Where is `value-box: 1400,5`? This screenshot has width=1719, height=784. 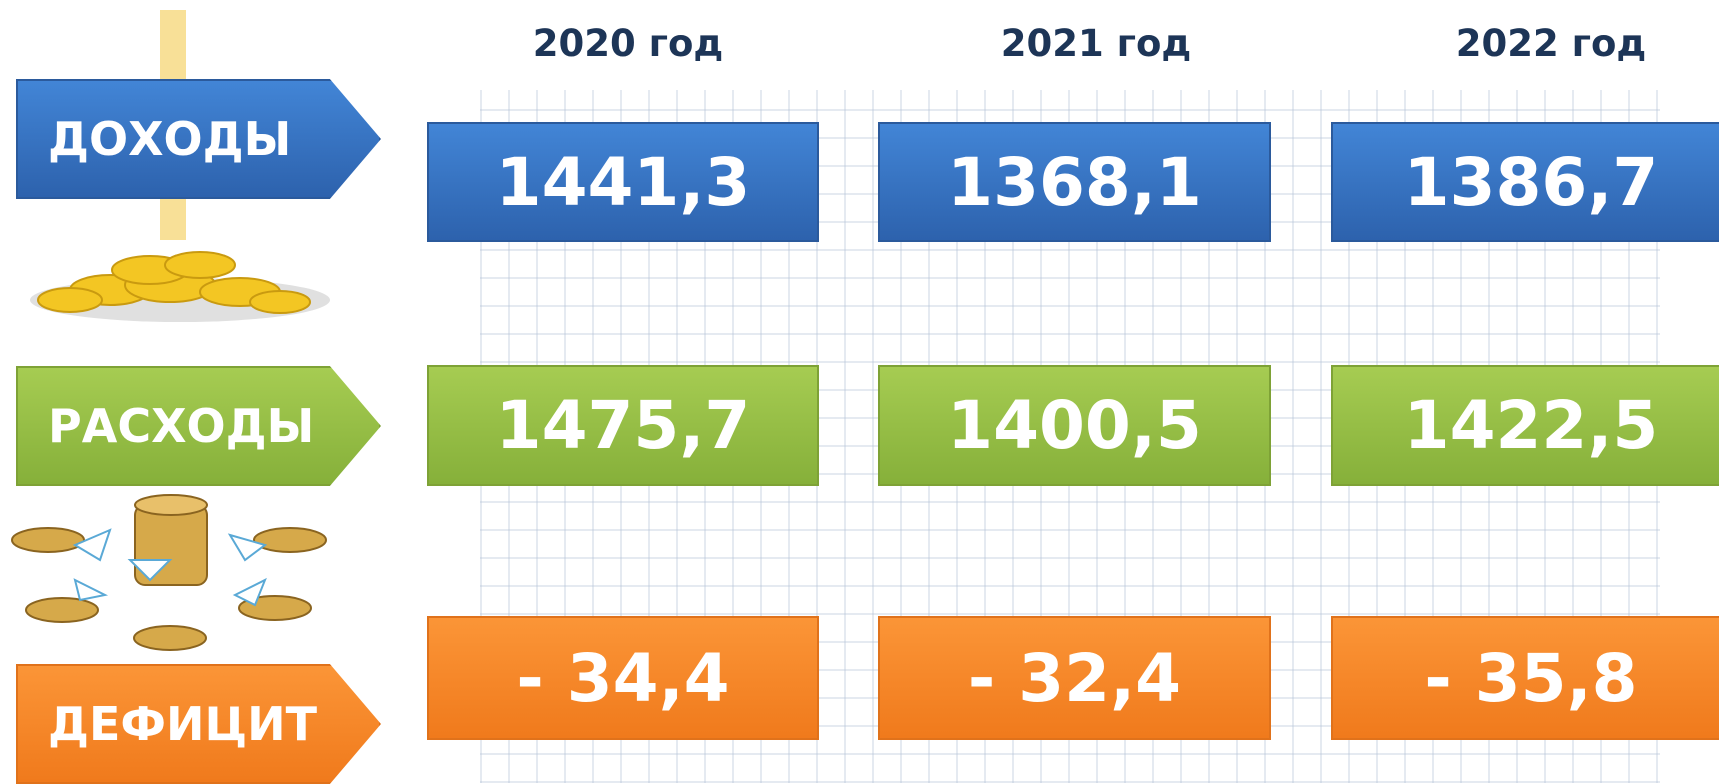 value-box: 1400,5 is located at coordinates (1074, 425).